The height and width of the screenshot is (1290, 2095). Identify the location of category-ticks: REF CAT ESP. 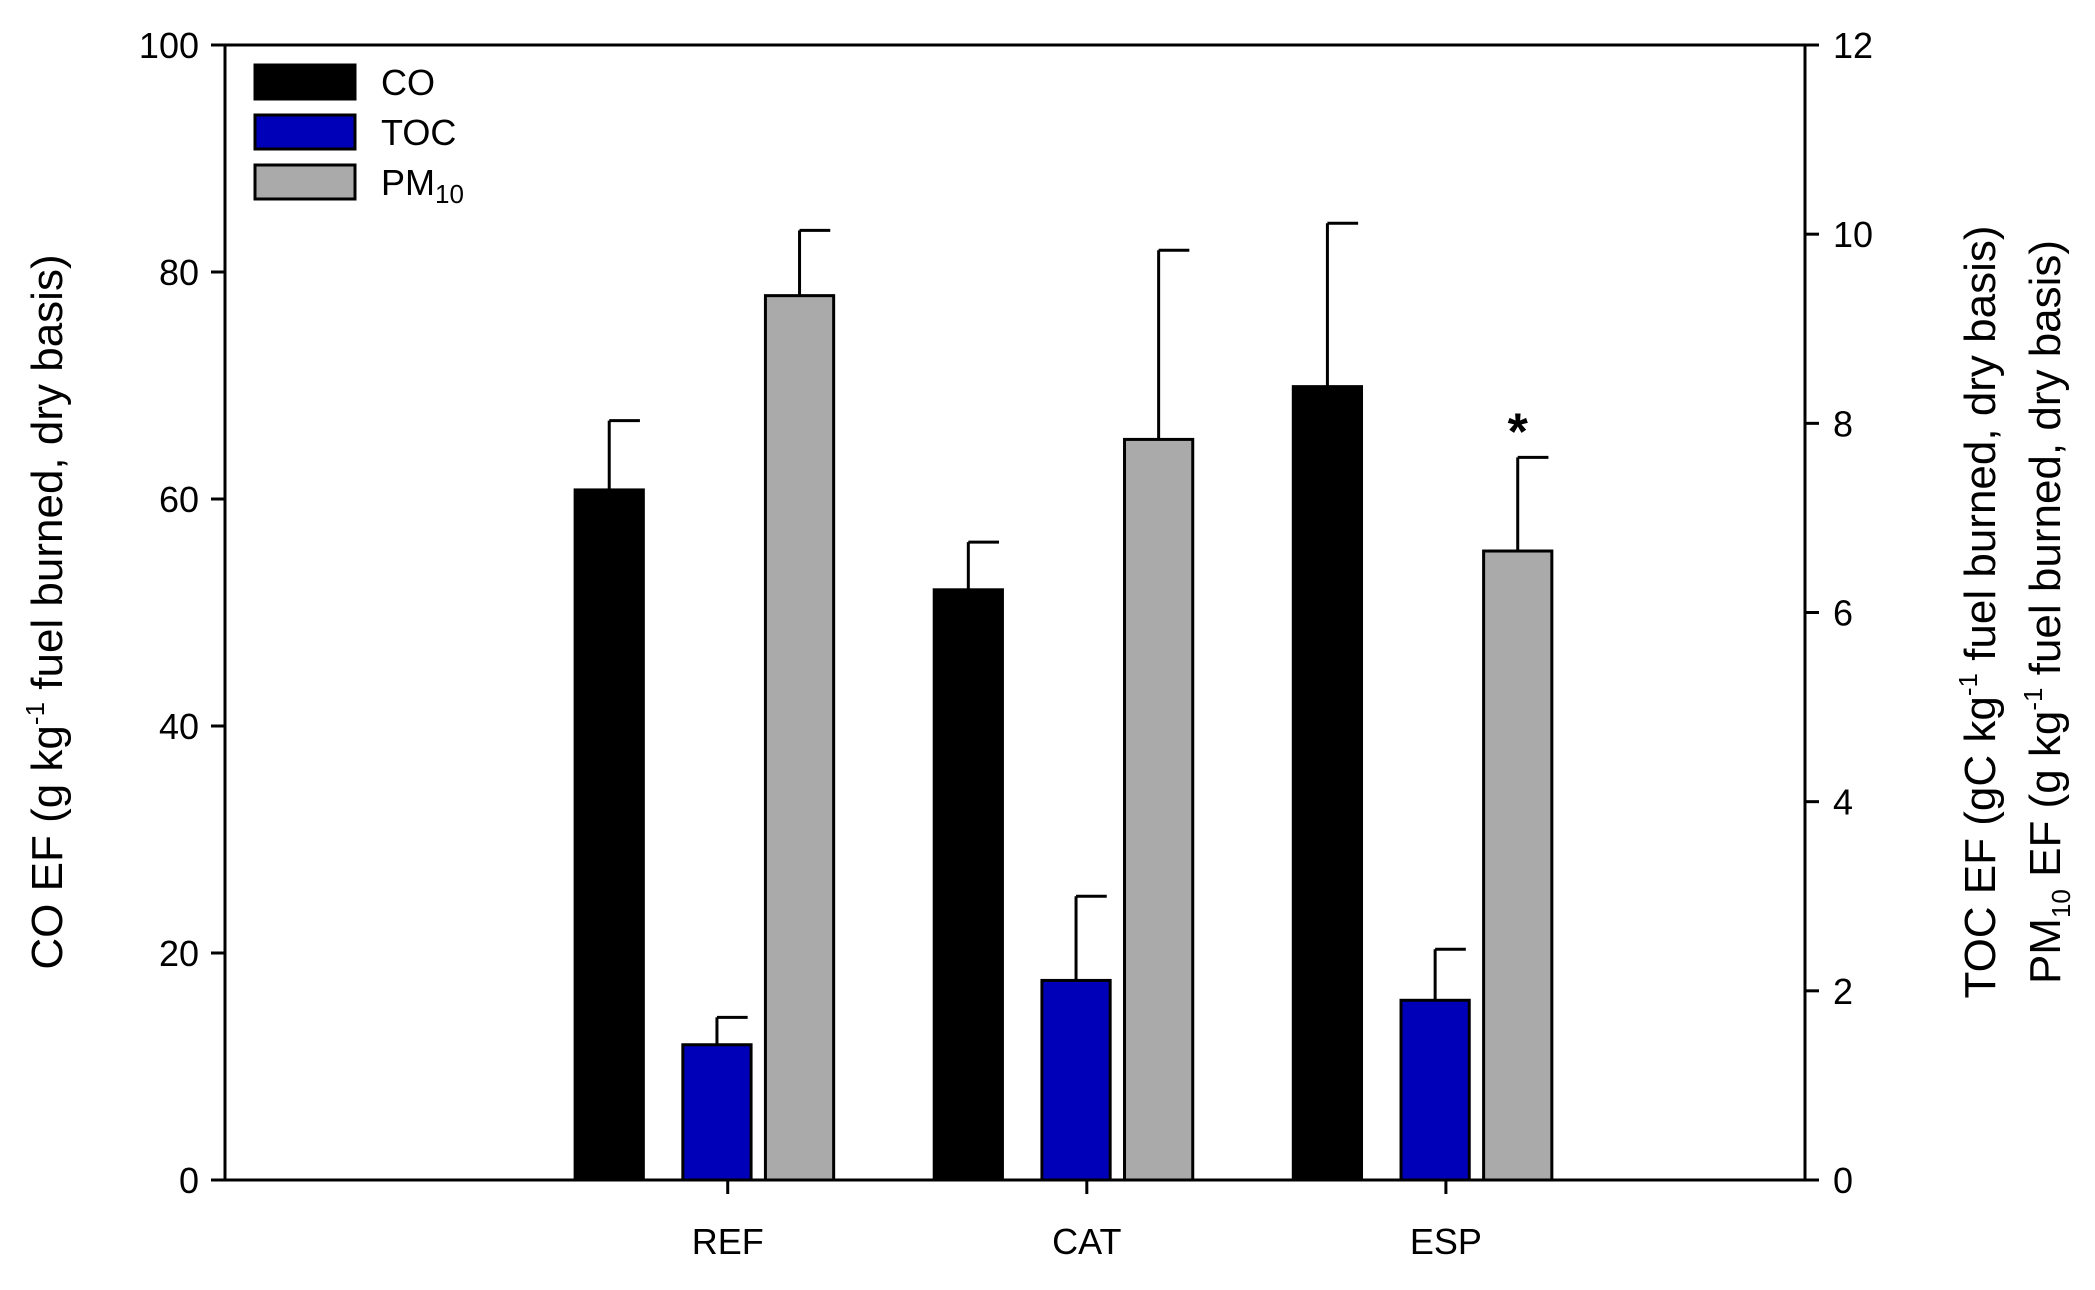
(1087, 1221).